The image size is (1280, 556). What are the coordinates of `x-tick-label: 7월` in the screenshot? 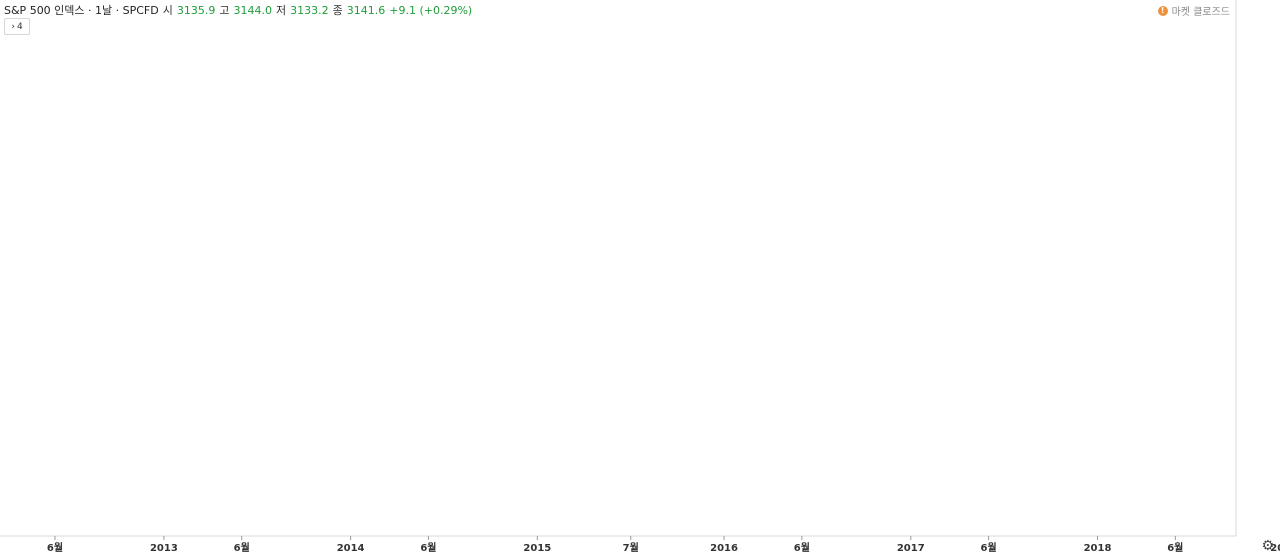 It's located at (631, 548).